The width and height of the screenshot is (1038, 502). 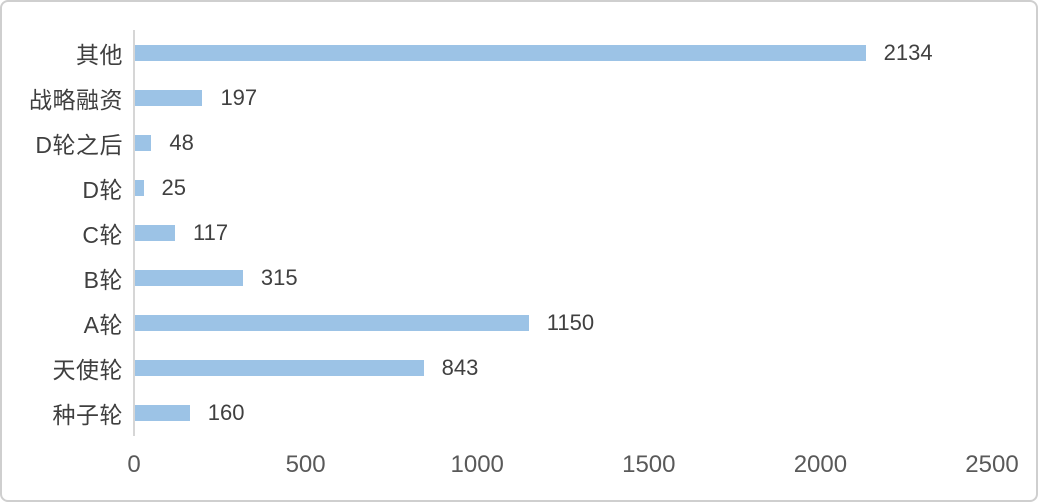 I want to click on x-axis-tick-label: 1500, so click(x=649, y=464).